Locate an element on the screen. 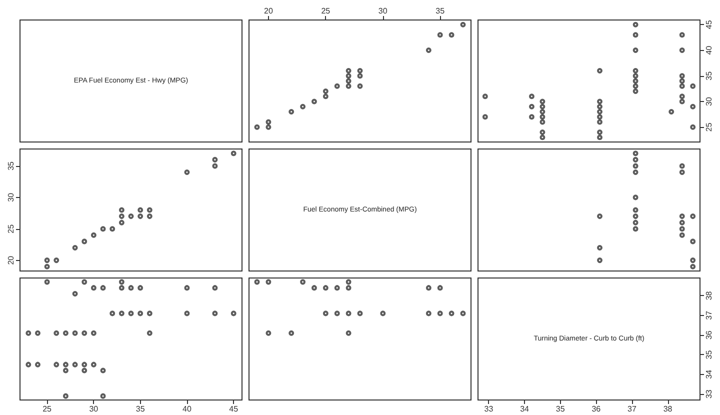 This screenshot has height=415, width=720. y-tick-label: 45 is located at coordinates (709, 25).